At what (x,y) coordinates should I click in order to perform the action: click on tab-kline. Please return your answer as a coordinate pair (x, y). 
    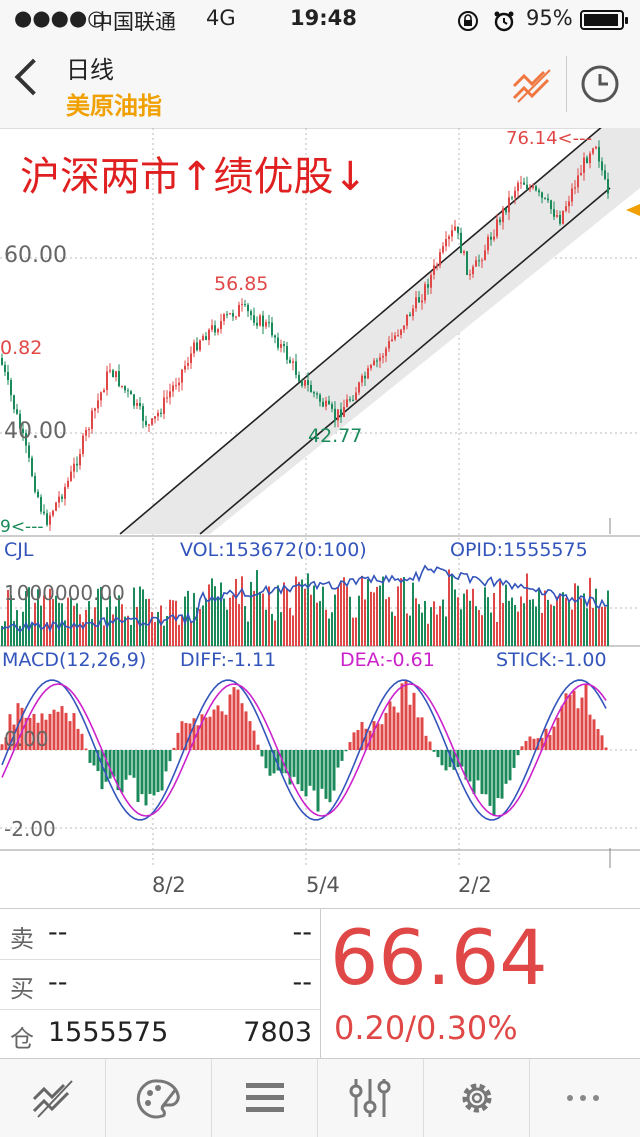
    Looking at the image, I should click on (53, 1098).